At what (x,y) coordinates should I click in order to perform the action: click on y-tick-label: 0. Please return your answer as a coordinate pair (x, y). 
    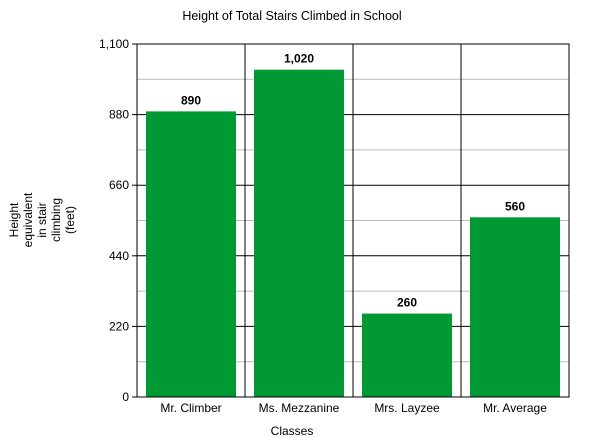
    Looking at the image, I should click on (125, 397).